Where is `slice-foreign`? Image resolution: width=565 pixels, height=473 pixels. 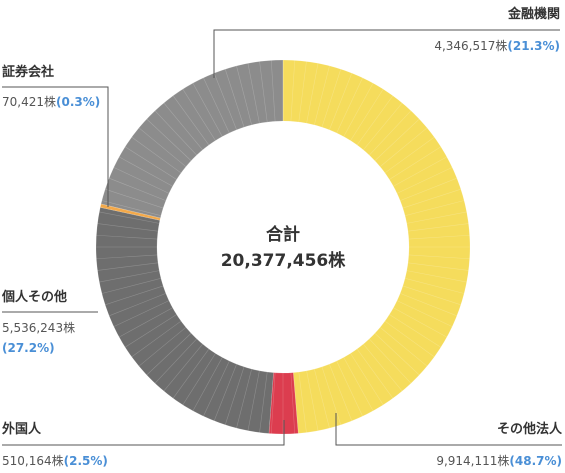 slice-foreign is located at coordinates (283, 403).